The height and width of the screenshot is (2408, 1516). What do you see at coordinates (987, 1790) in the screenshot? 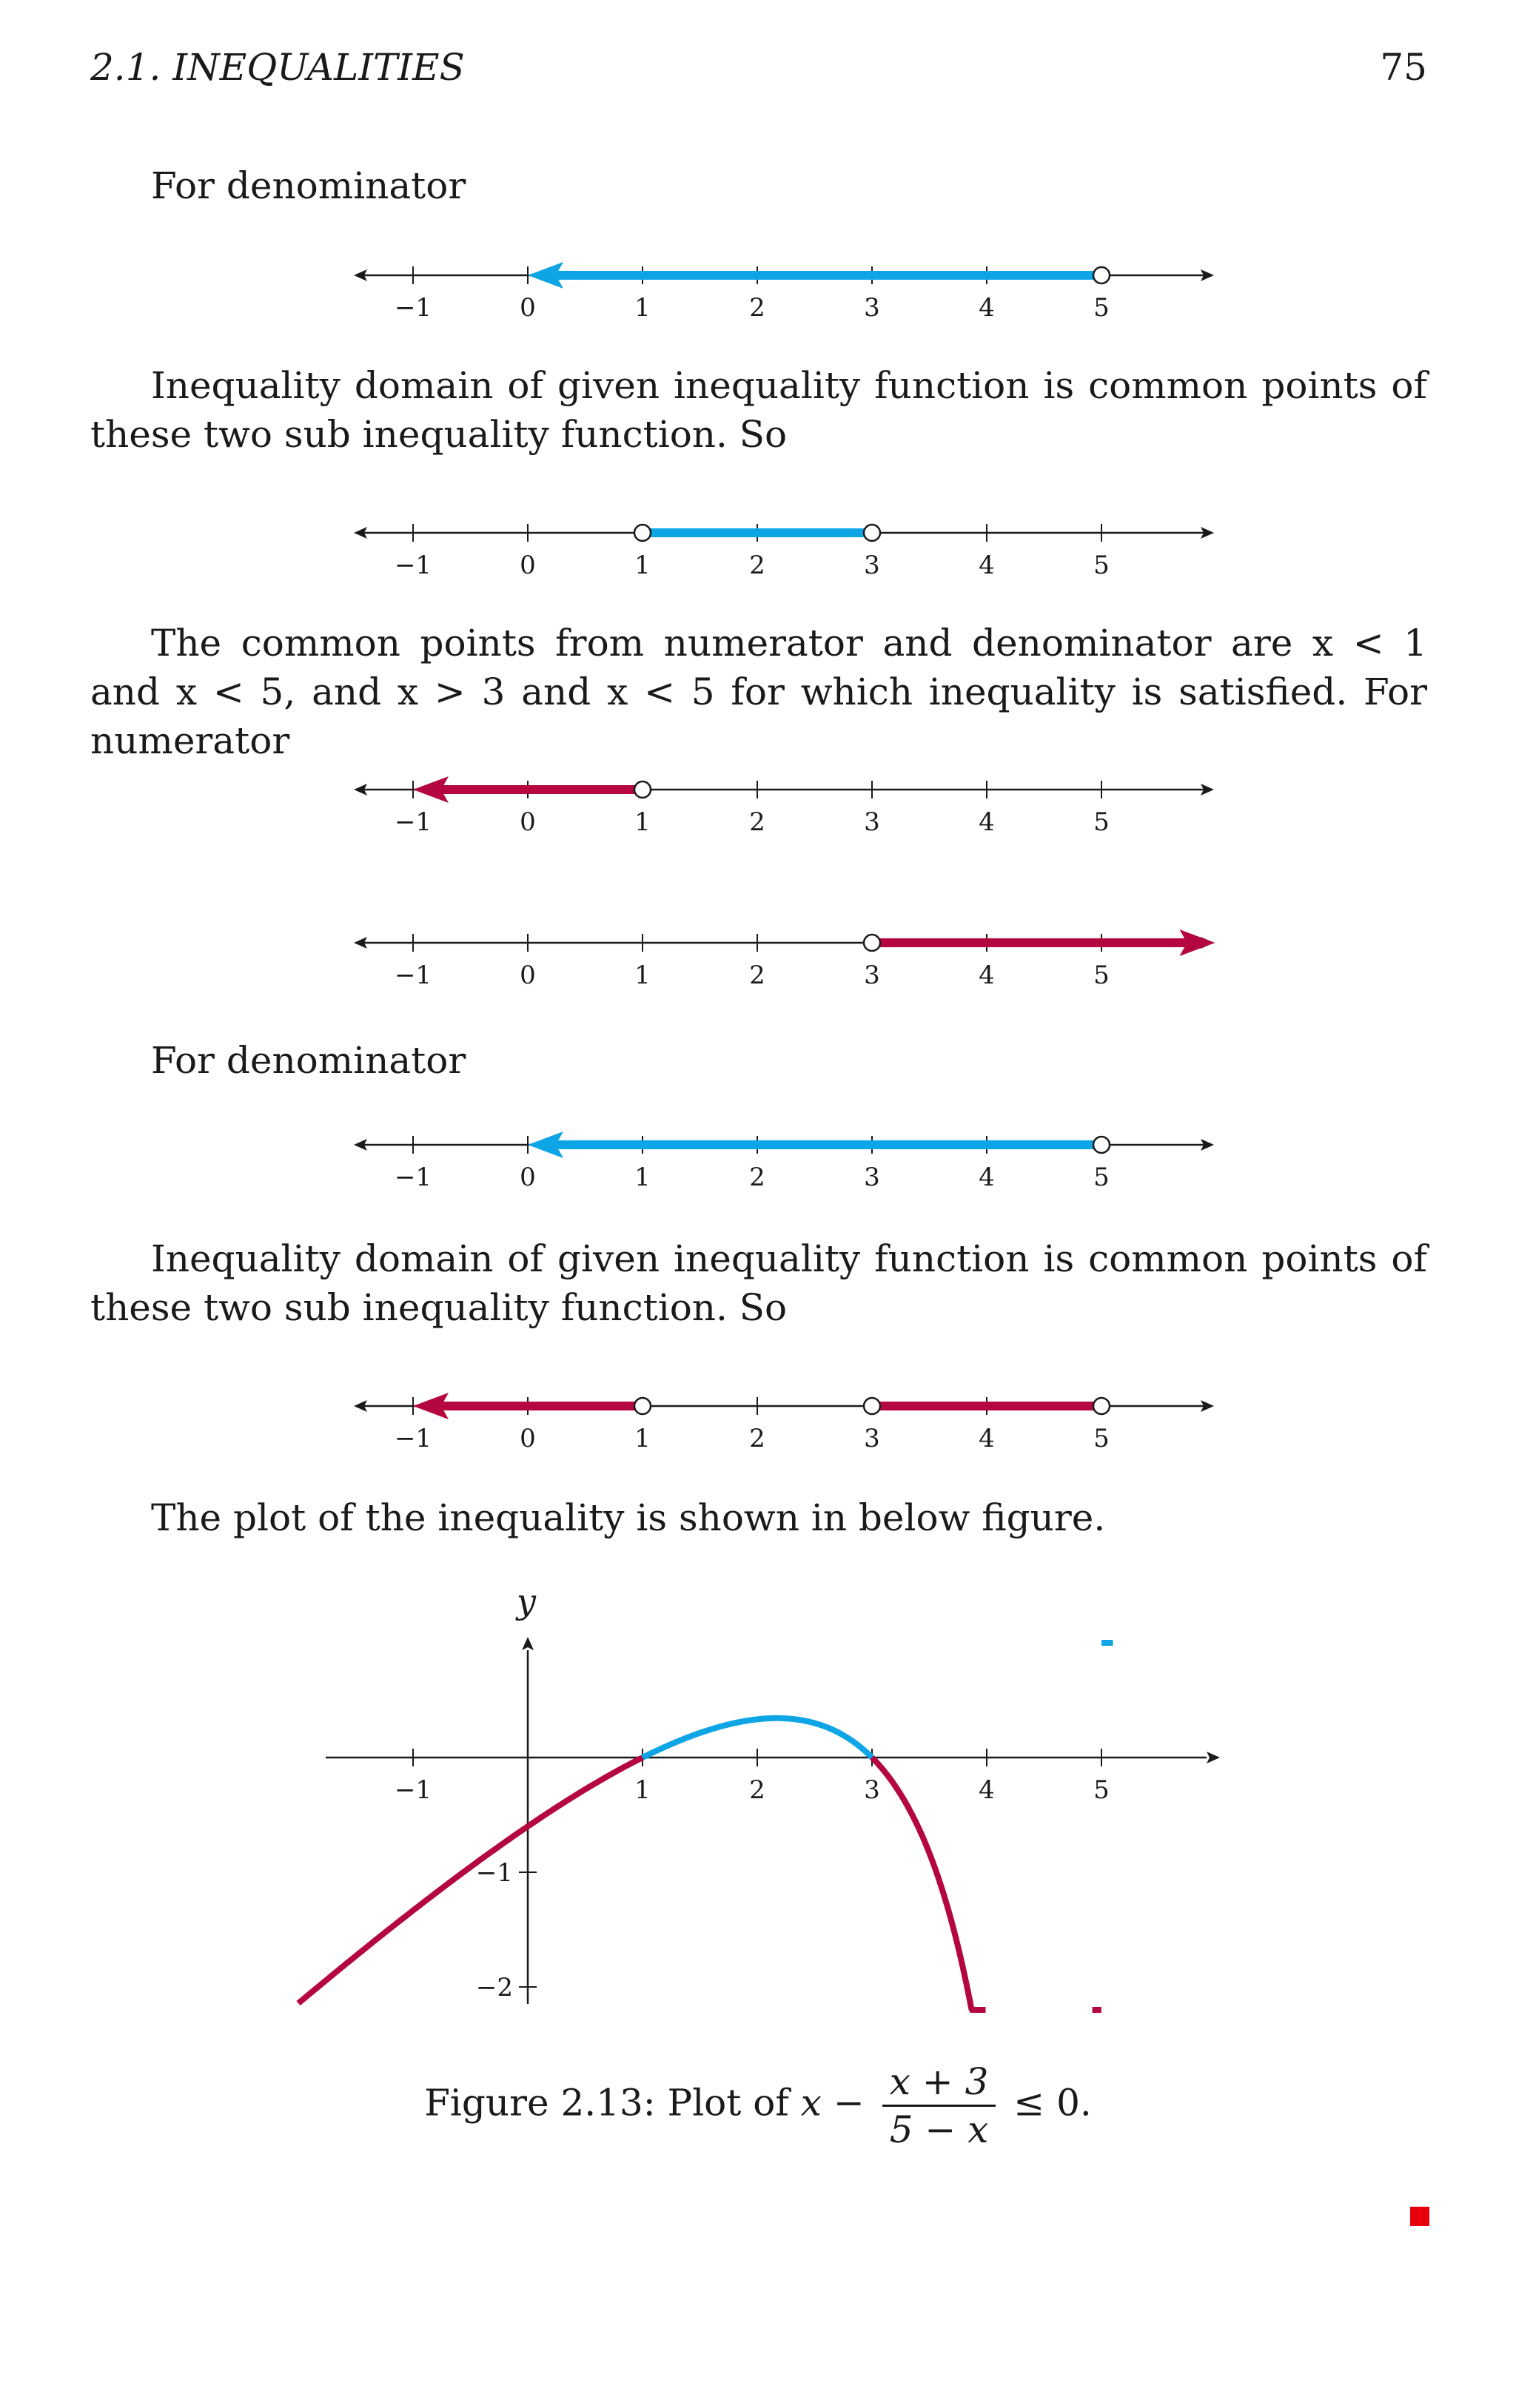
I see `x-tick-label: 4` at bounding box center [987, 1790].